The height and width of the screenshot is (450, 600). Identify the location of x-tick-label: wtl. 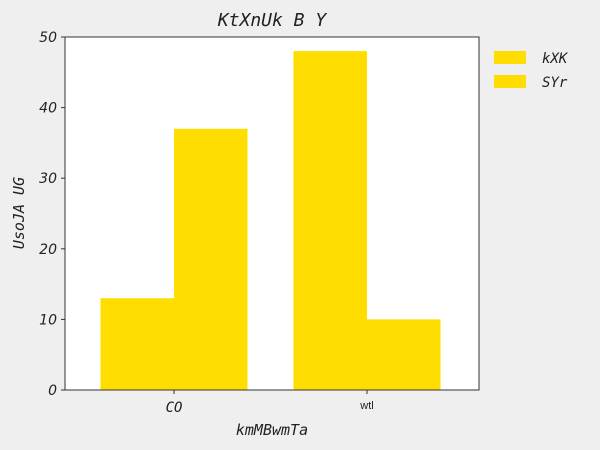
(366, 406).